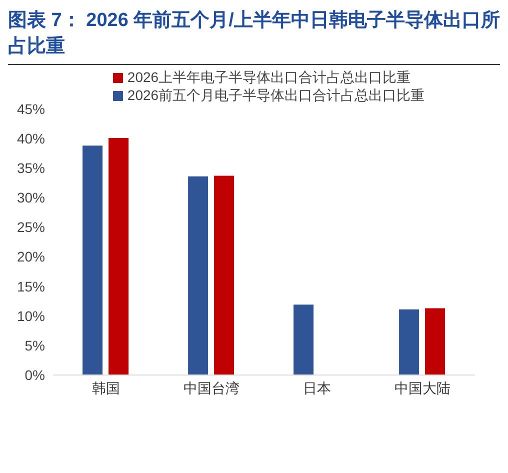 The image size is (508, 473). Describe the element at coordinates (211, 388) in the screenshot. I see `x-tick-label: 中国台湾` at that location.